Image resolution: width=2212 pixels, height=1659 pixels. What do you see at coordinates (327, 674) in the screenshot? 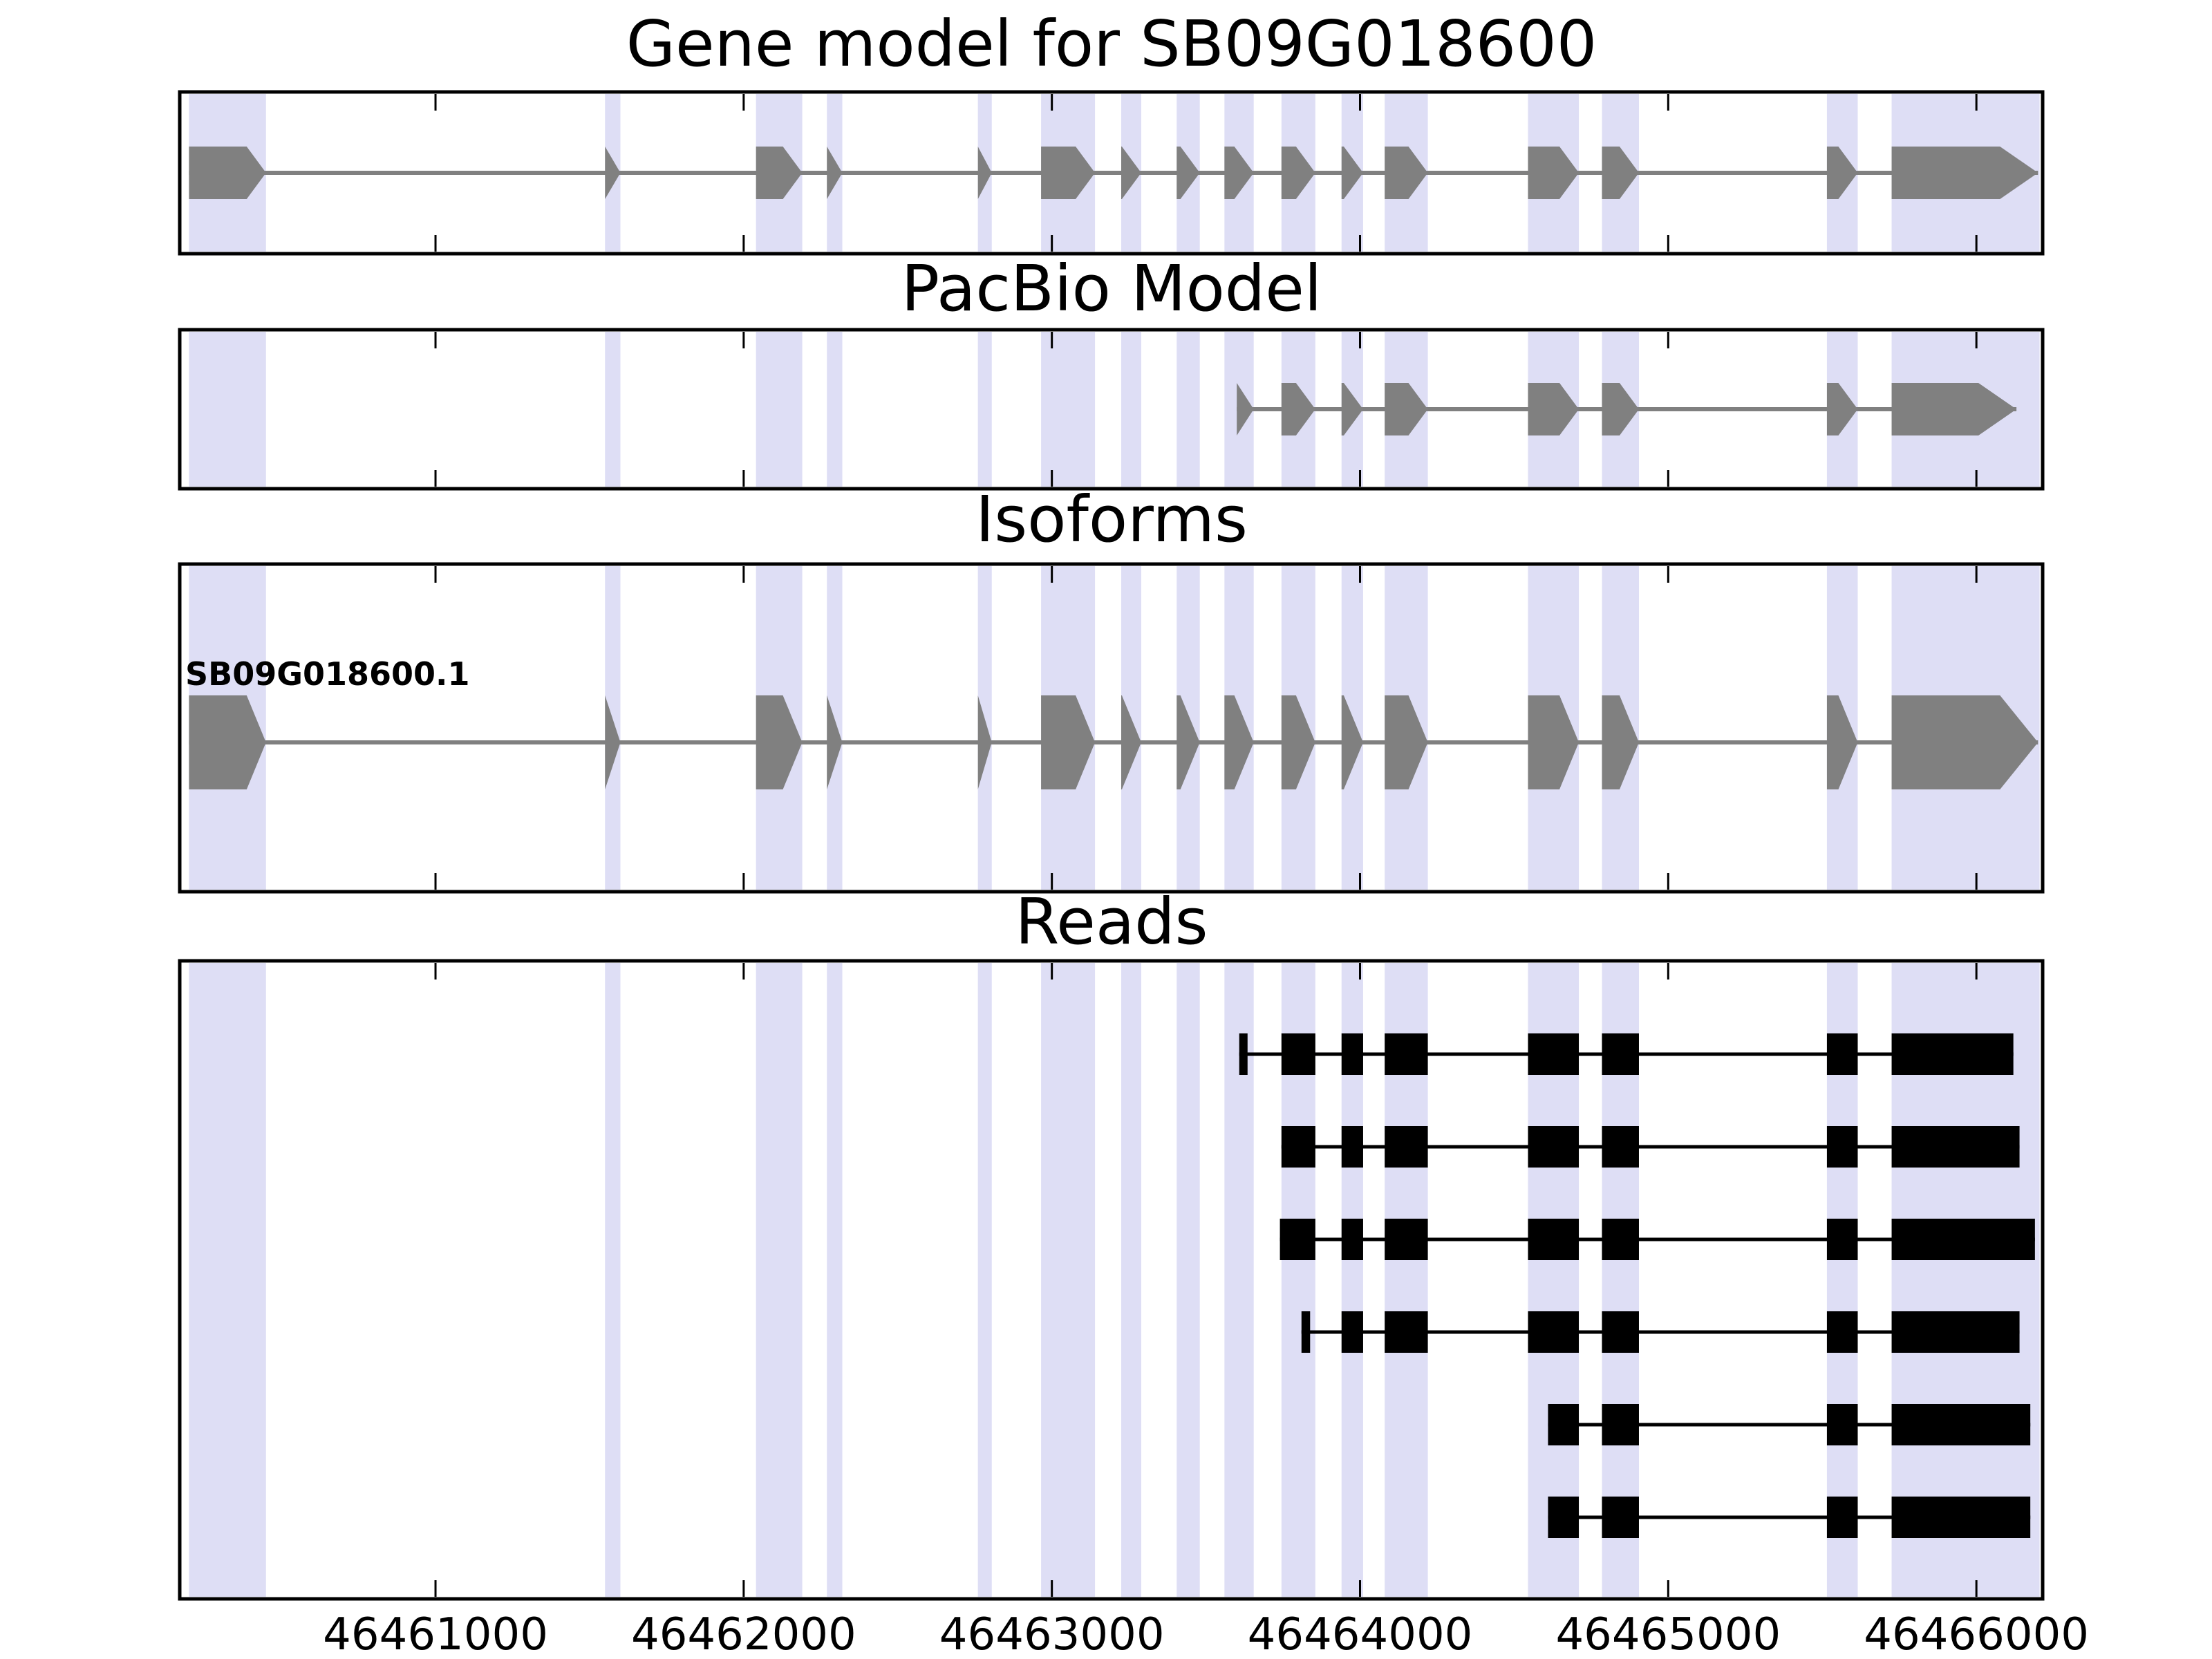
I see `isoform-label: SB09G018600.1` at bounding box center [327, 674].